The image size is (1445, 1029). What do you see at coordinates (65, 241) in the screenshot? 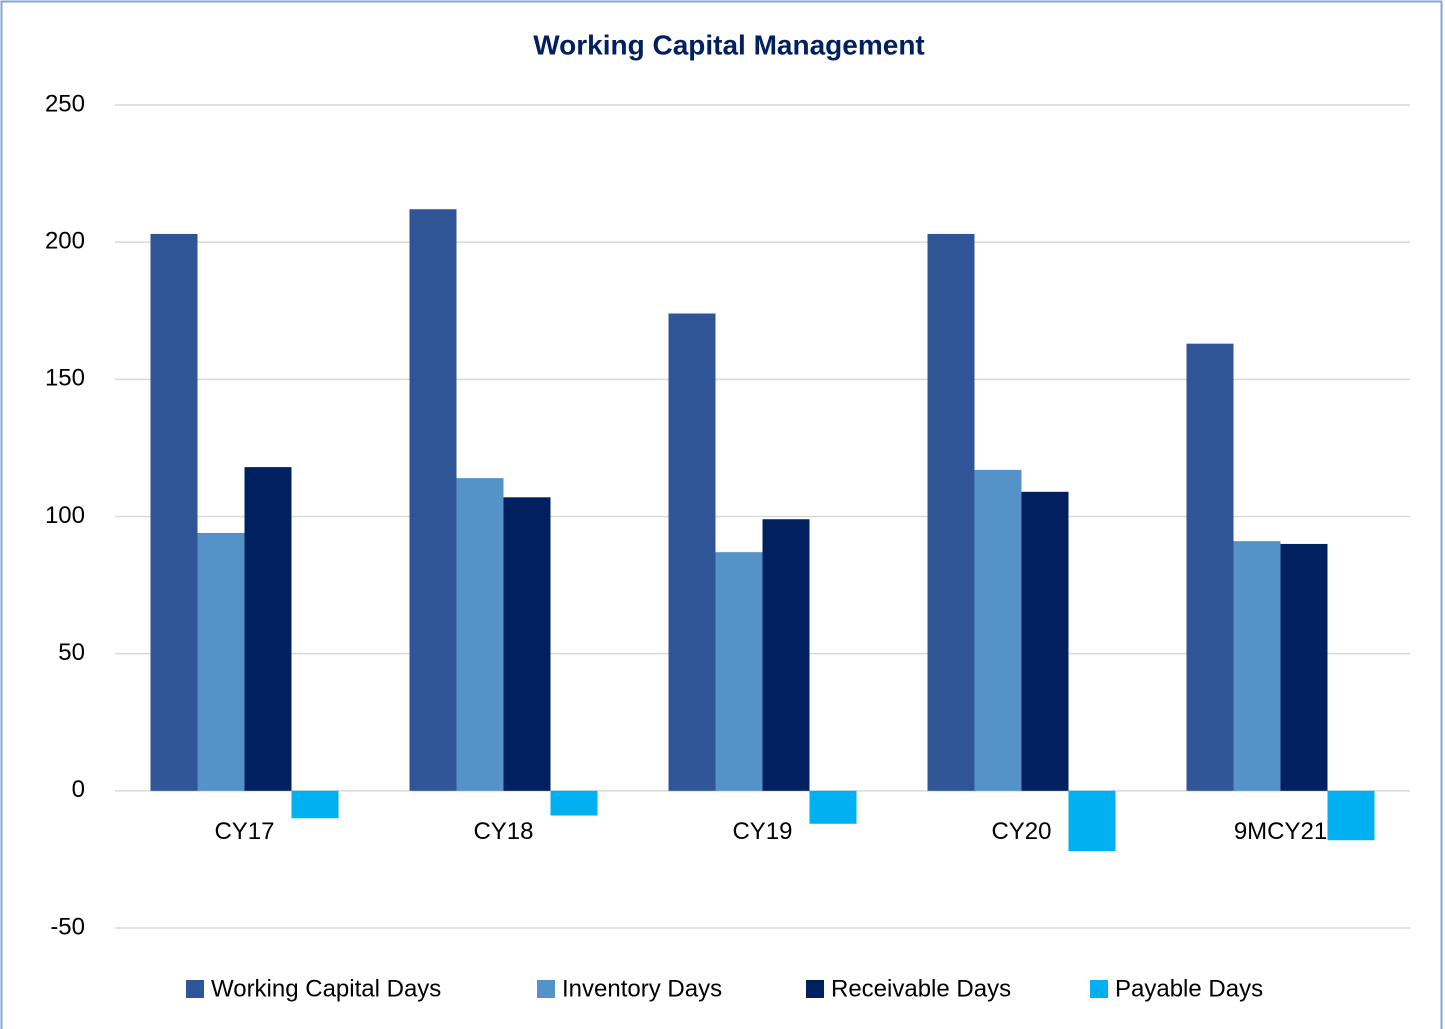
I see `y-tick-label: 200` at bounding box center [65, 241].